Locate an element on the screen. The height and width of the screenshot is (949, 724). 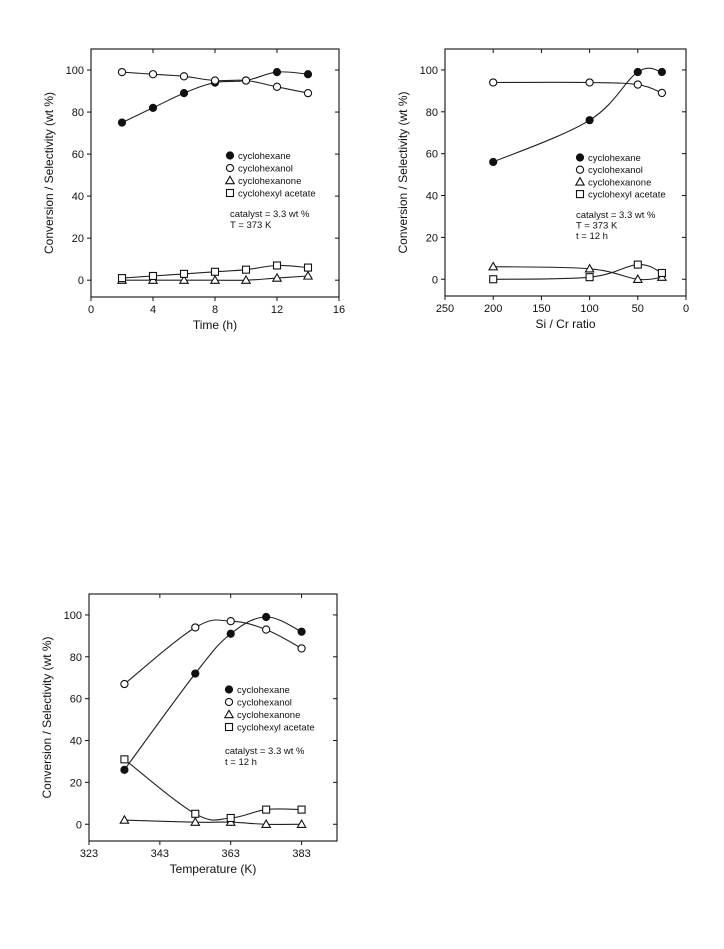
x-tick-label: 4 is located at coordinates (153, 310).